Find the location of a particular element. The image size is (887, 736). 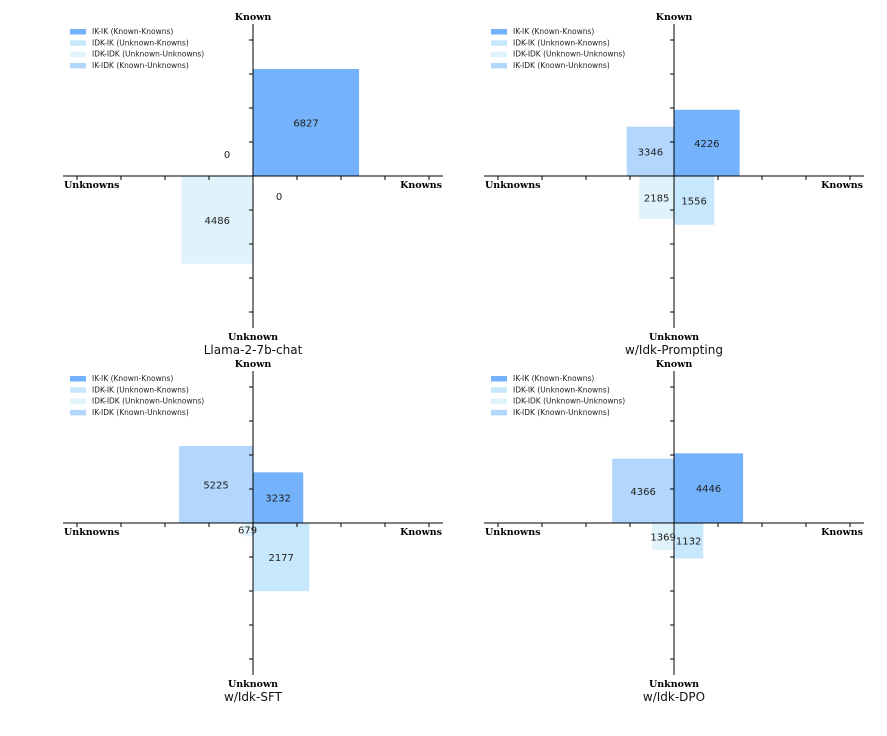

value-label-idk-ik: 2177 is located at coordinates (280, 558).